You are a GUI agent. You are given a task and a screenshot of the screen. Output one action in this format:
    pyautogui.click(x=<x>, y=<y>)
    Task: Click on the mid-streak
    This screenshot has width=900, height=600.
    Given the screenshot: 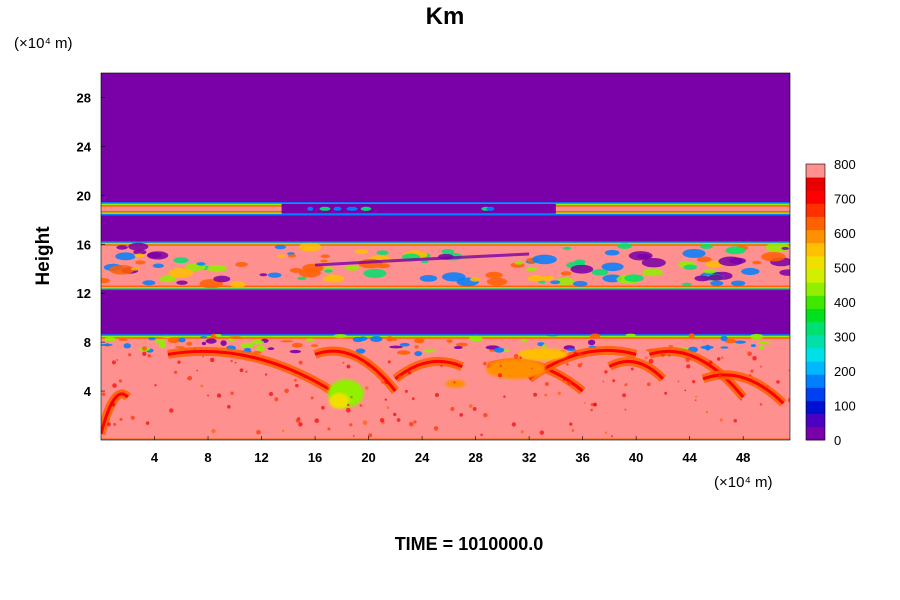 What is the action you would take?
    pyautogui.click(x=422, y=259)
    